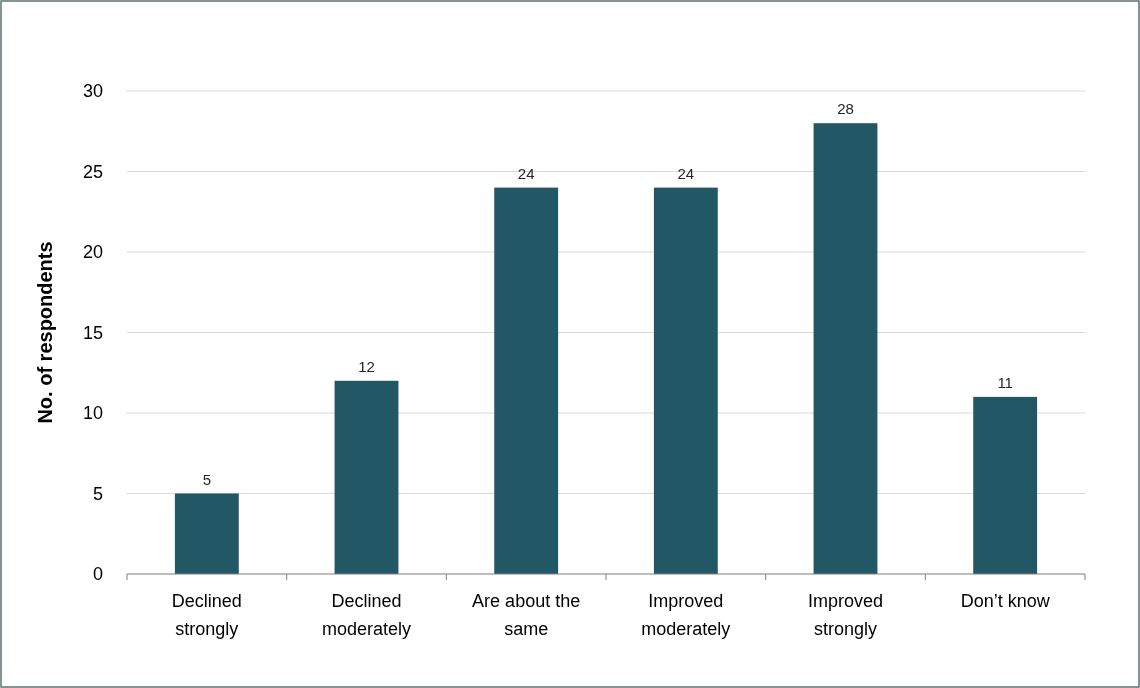 The image size is (1140, 688). What do you see at coordinates (366, 615) in the screenshot?
I see `x-tick-label: Declined moderately` at bounding box center [366, 615].